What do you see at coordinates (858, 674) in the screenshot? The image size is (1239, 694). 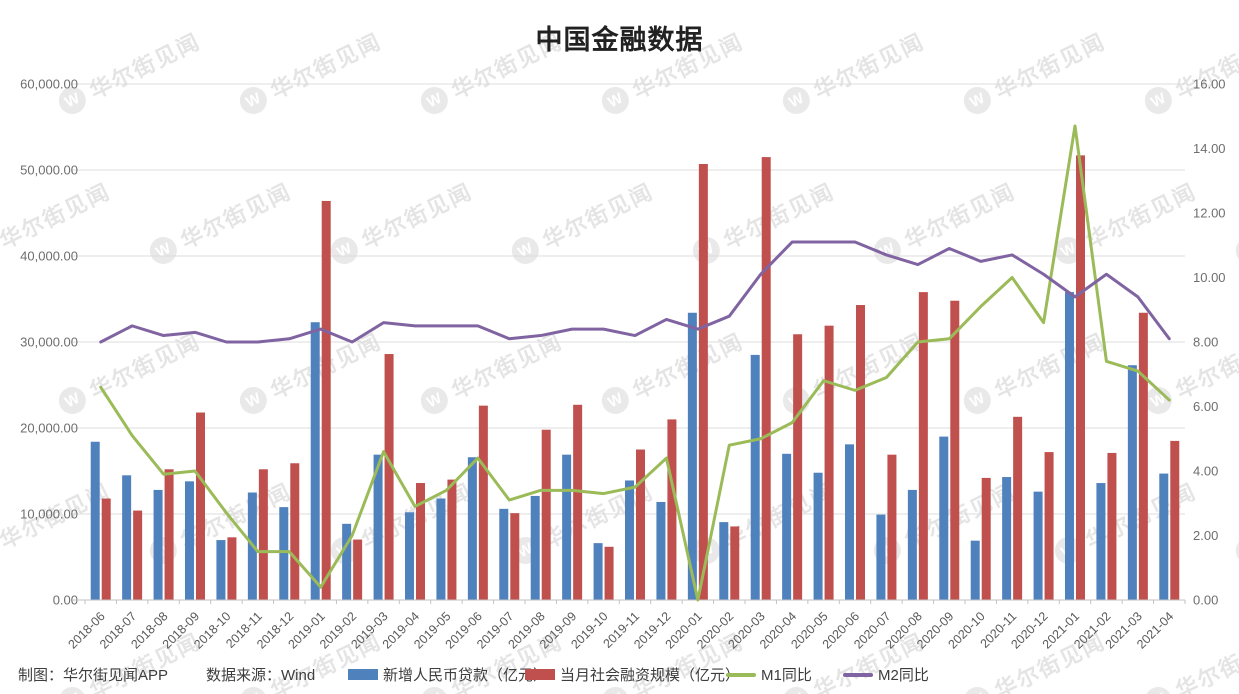 I see `legend-swatch-m2-icon` at bounding box center [858, 674].